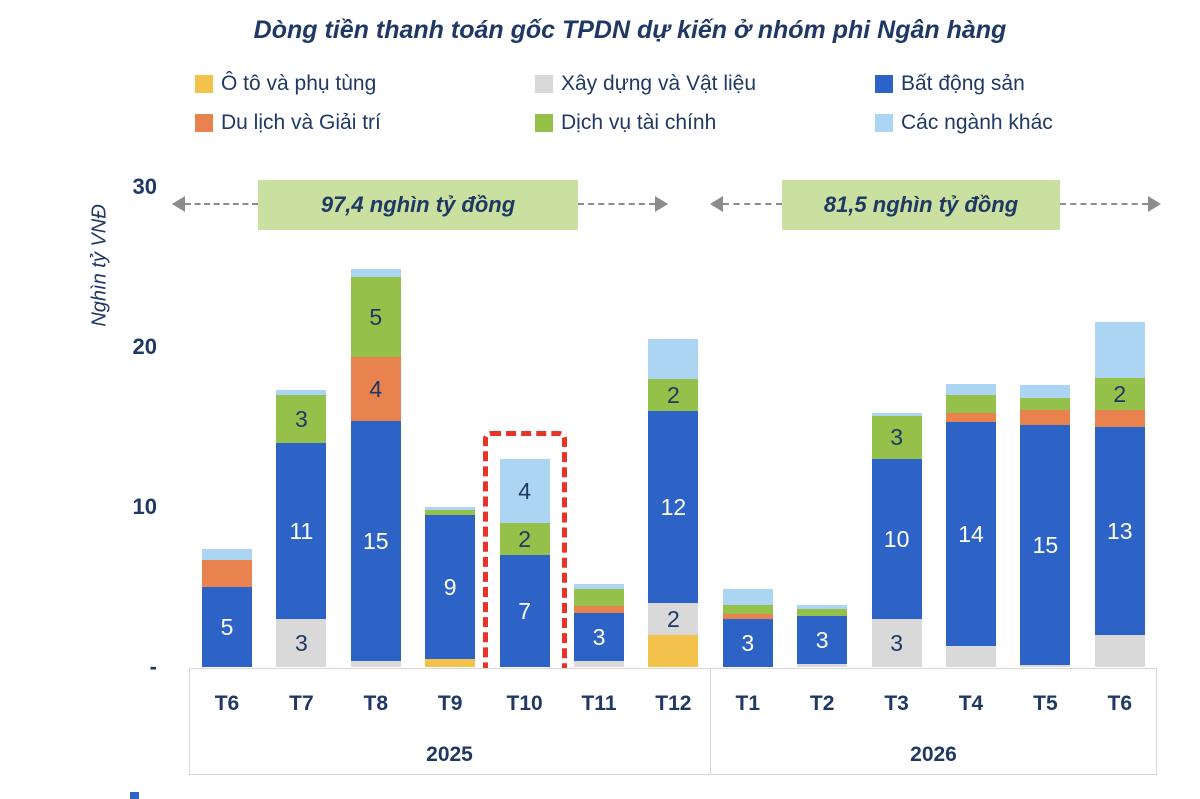  I want to click on bar-segment-T5-2026-construction, so click(1045, 665).